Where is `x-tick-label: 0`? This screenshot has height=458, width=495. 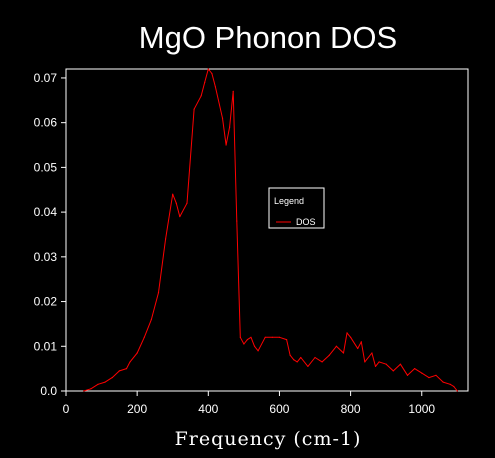 x-tick-label: 0 is located at coordinates (66, 409).